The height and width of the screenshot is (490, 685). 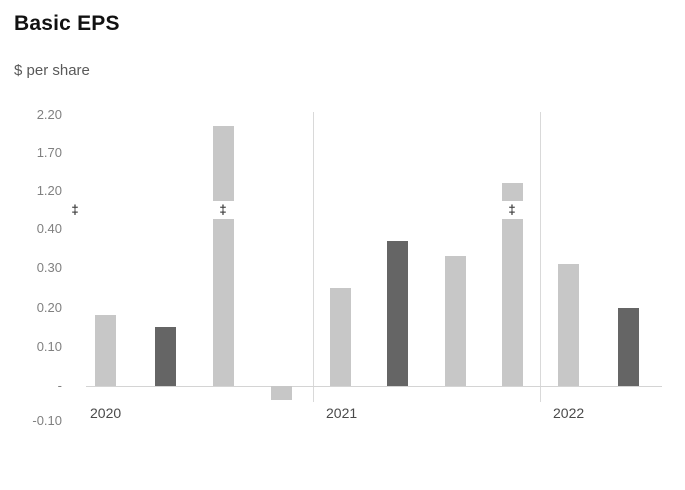 I want to click on bar-2020-q1, so click(x=105, y=350).